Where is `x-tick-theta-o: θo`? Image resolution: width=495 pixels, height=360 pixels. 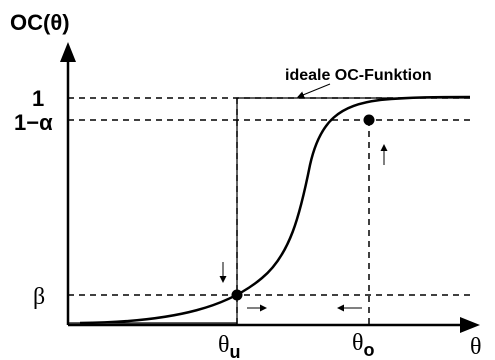 x-tick-theta-o: θo is located at coordinates (363, 345).